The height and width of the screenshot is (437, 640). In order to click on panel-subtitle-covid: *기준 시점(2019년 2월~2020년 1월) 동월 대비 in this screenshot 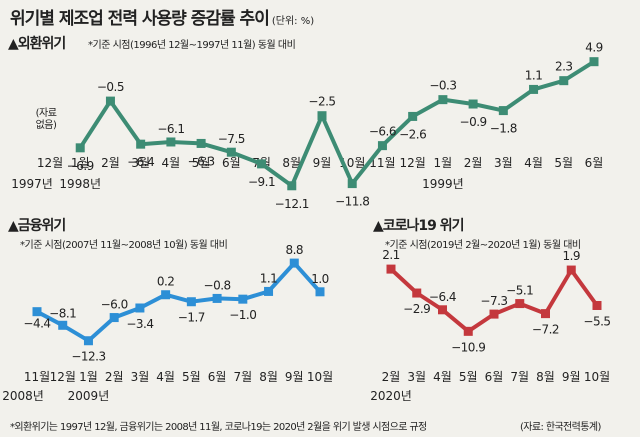, I will do `click(483, 245)`.